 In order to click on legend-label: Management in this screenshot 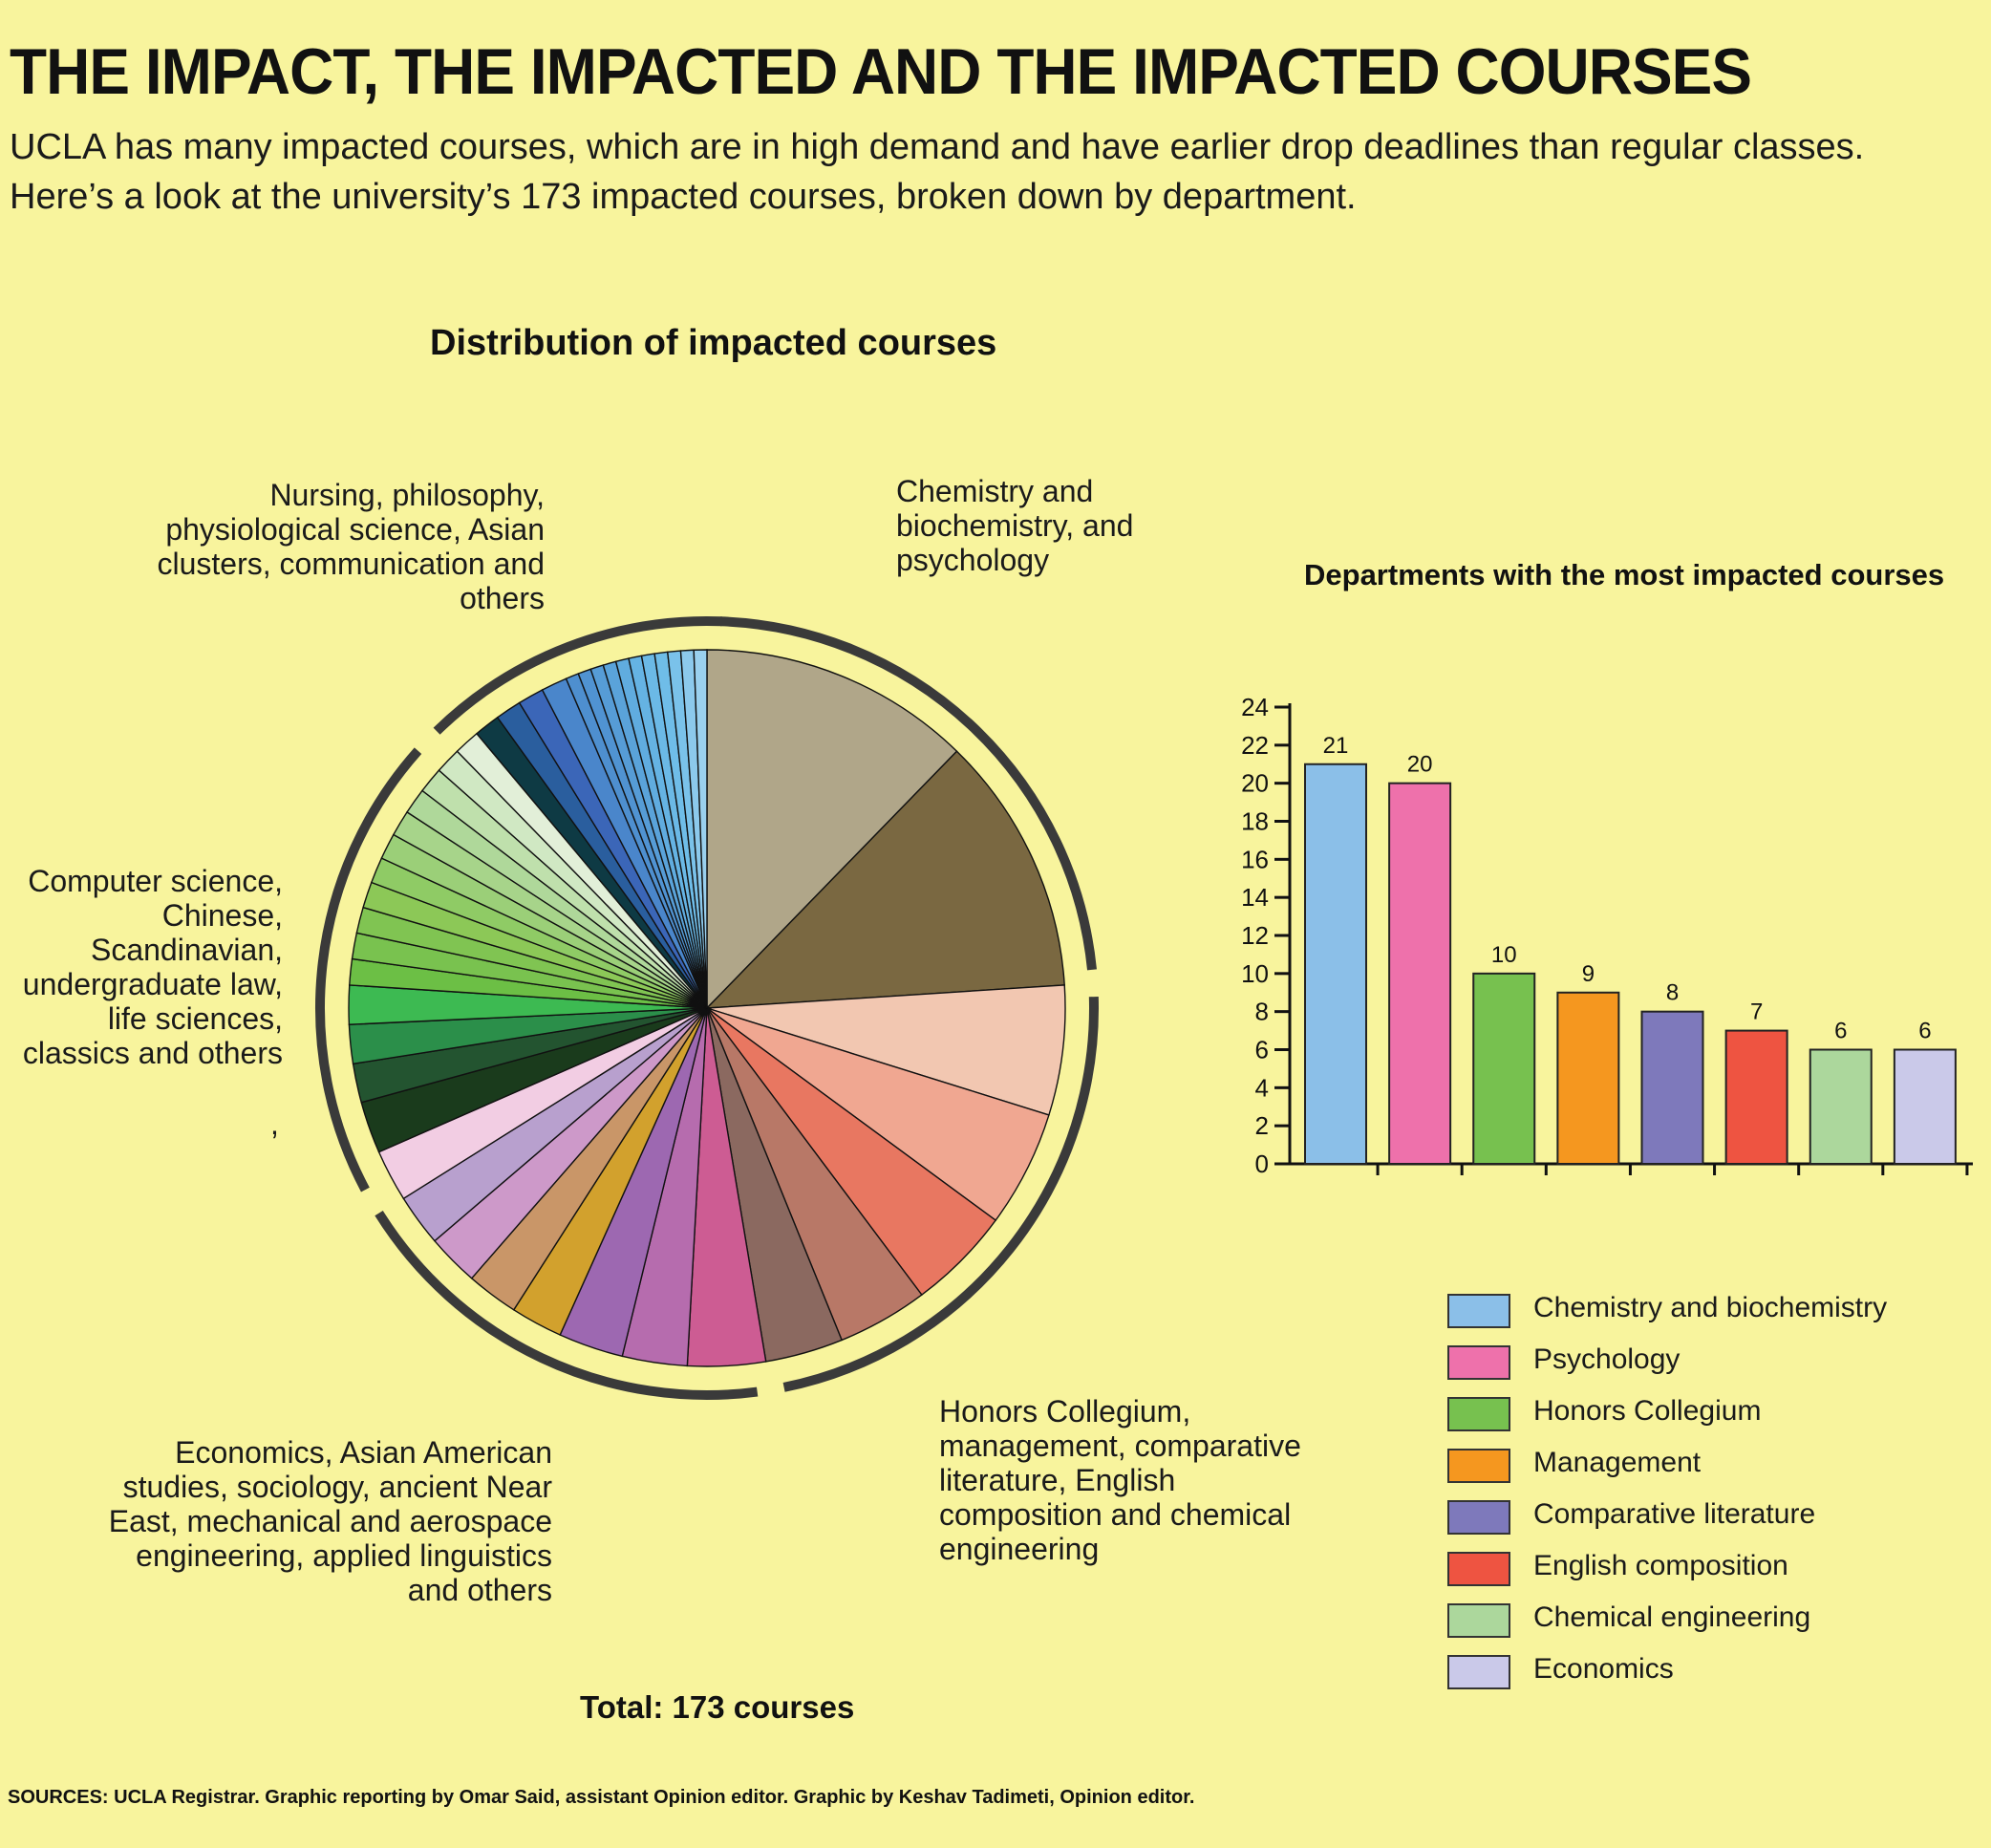, I will do `click(1618, 1462)`.